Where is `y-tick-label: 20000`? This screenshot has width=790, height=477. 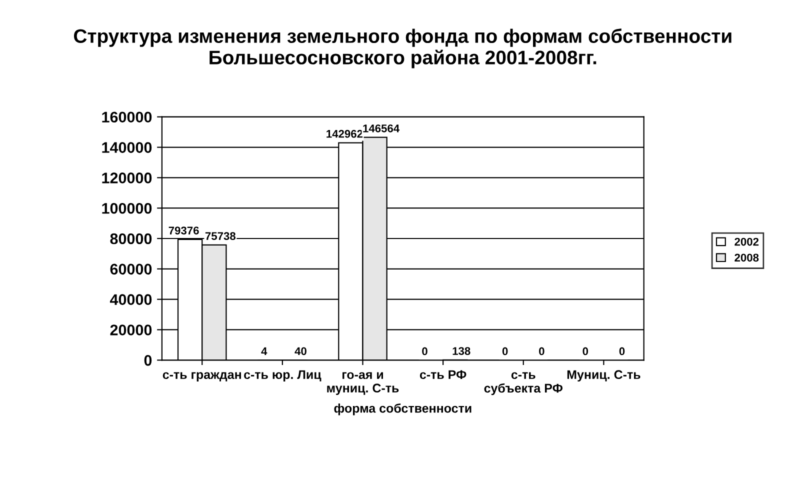
y-tick-label: 20000 is located at coordinates (131, 330).